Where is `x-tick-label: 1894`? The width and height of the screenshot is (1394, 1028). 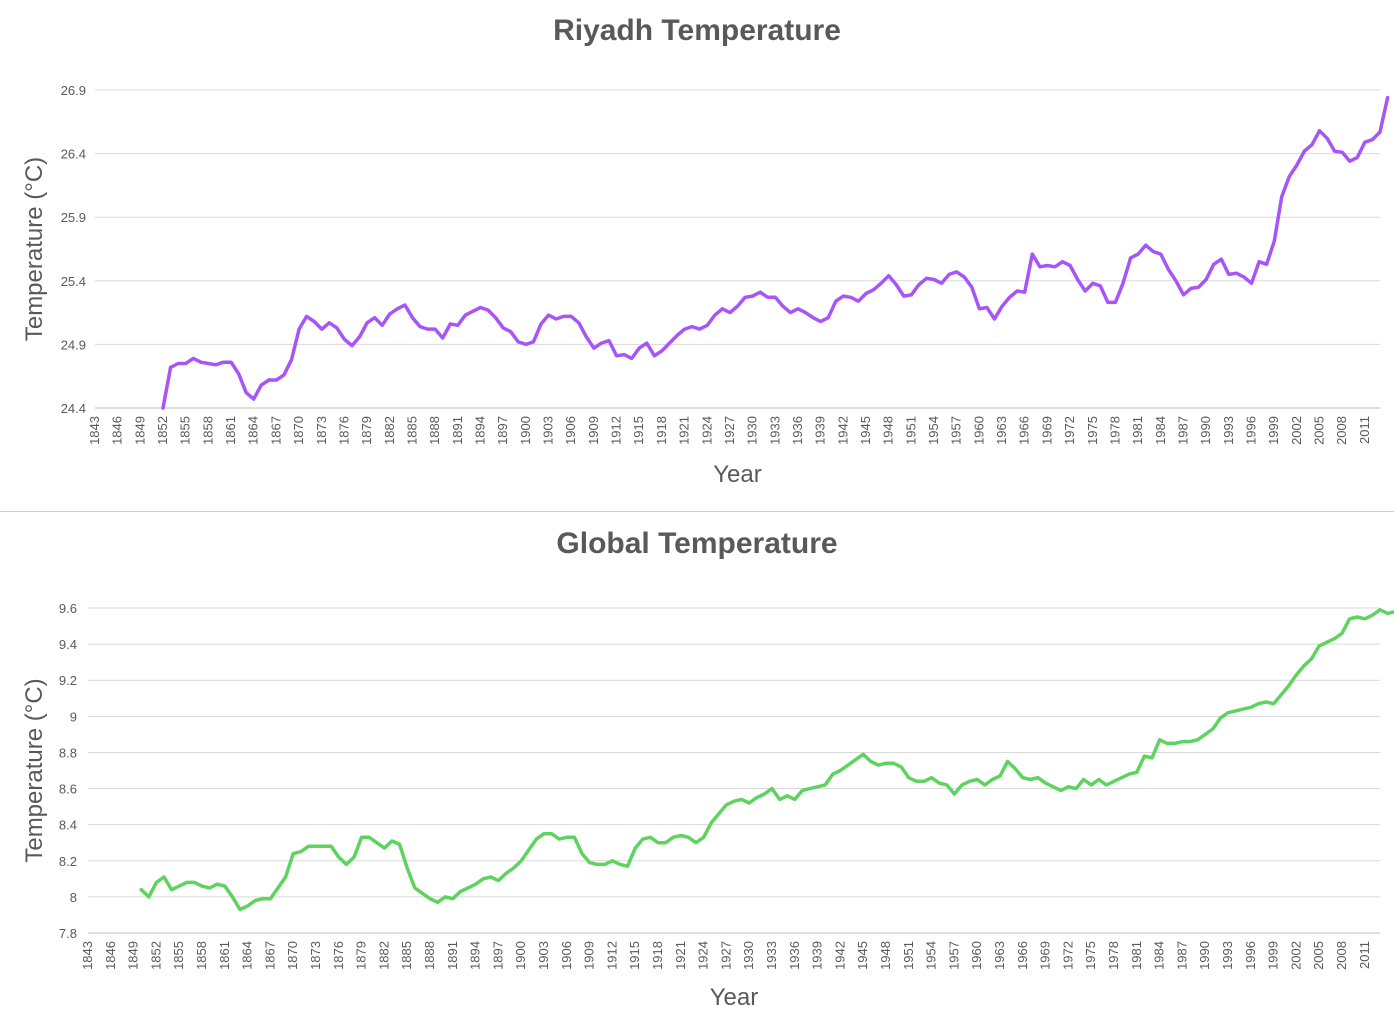
x-tick-label: 1894 is located at coordinates (480, 430).